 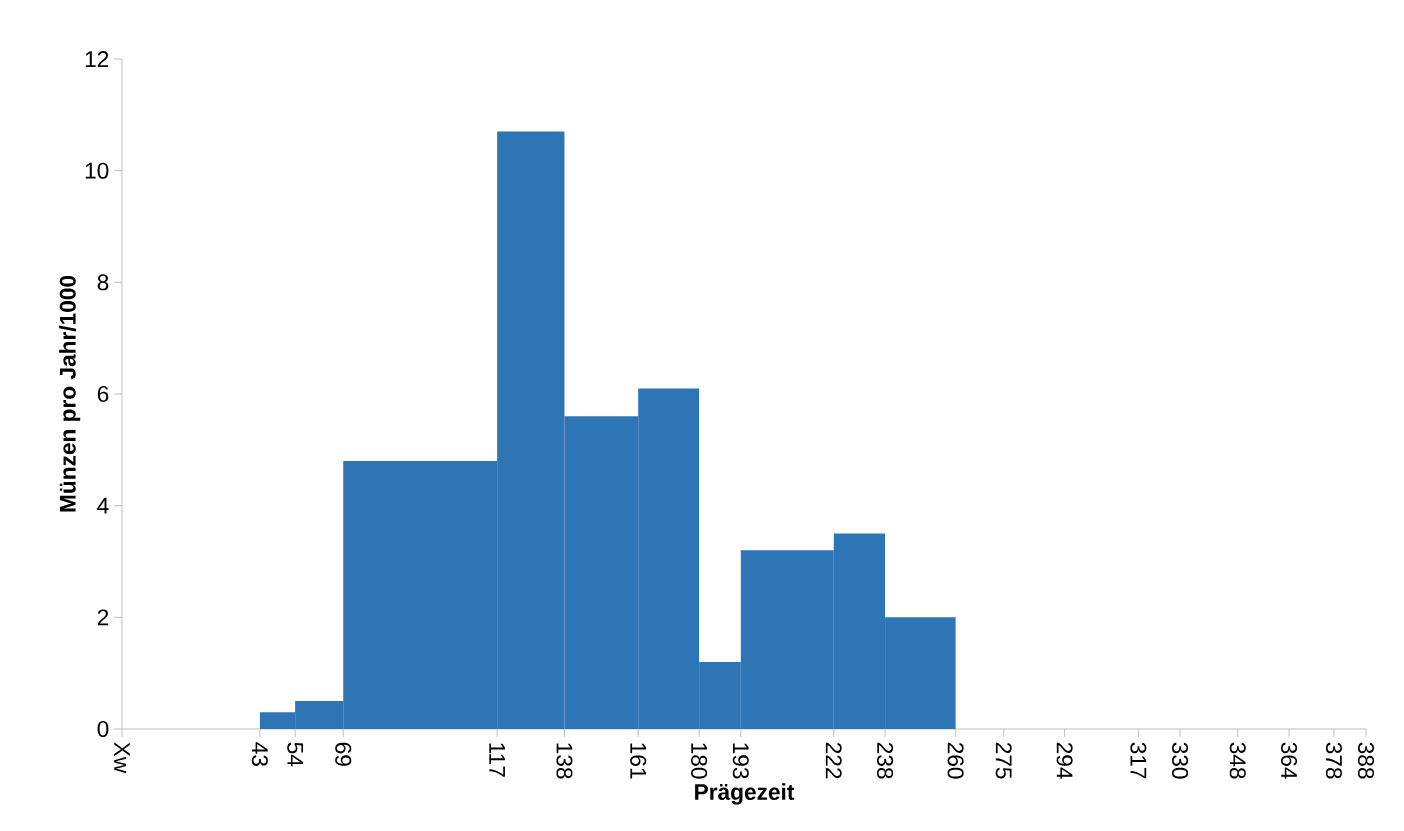 What do you see at coordinates (564, 761) in the screenshot?
I see `x-tick-label: 138` at bounding box center [564, 761].